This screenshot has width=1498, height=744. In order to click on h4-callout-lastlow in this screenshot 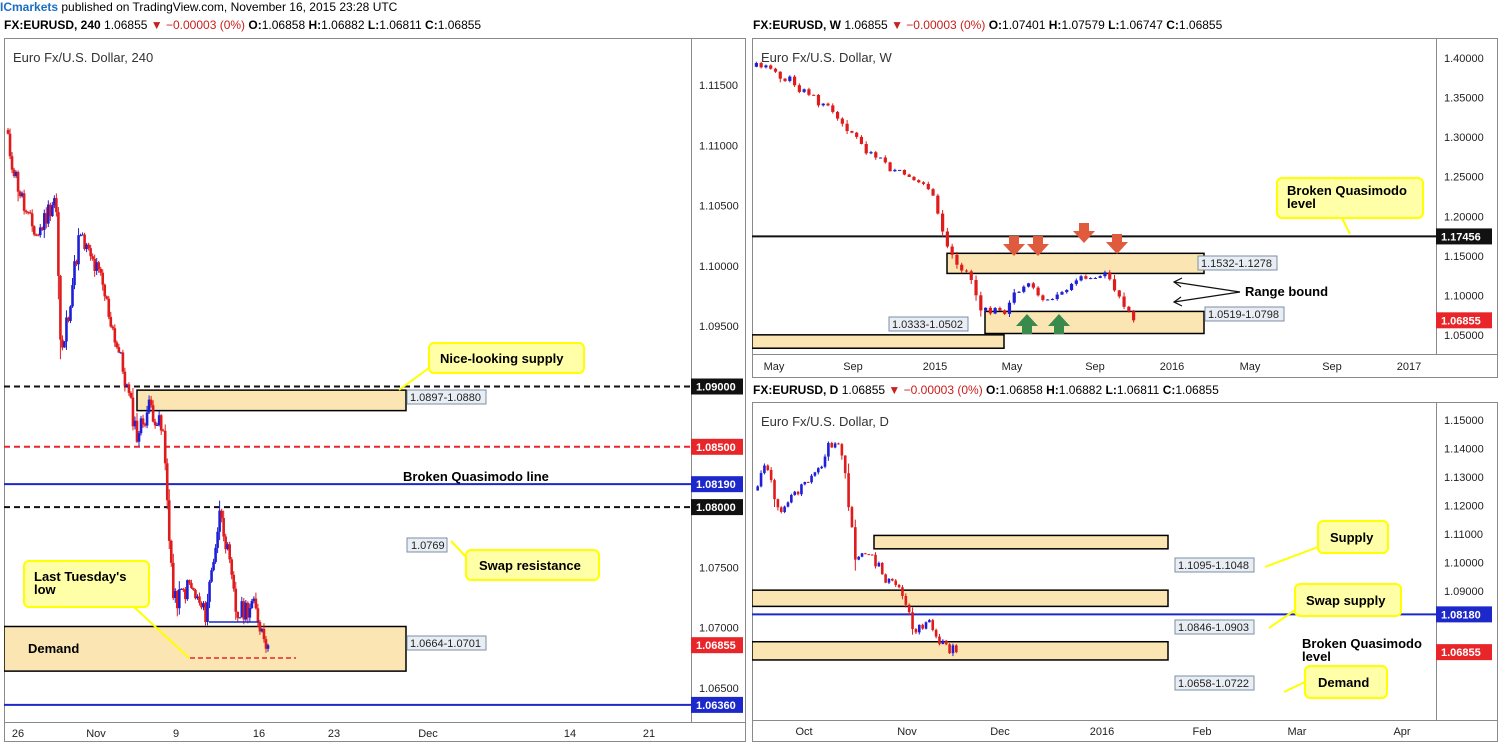, I will do `click(86, 584)`.